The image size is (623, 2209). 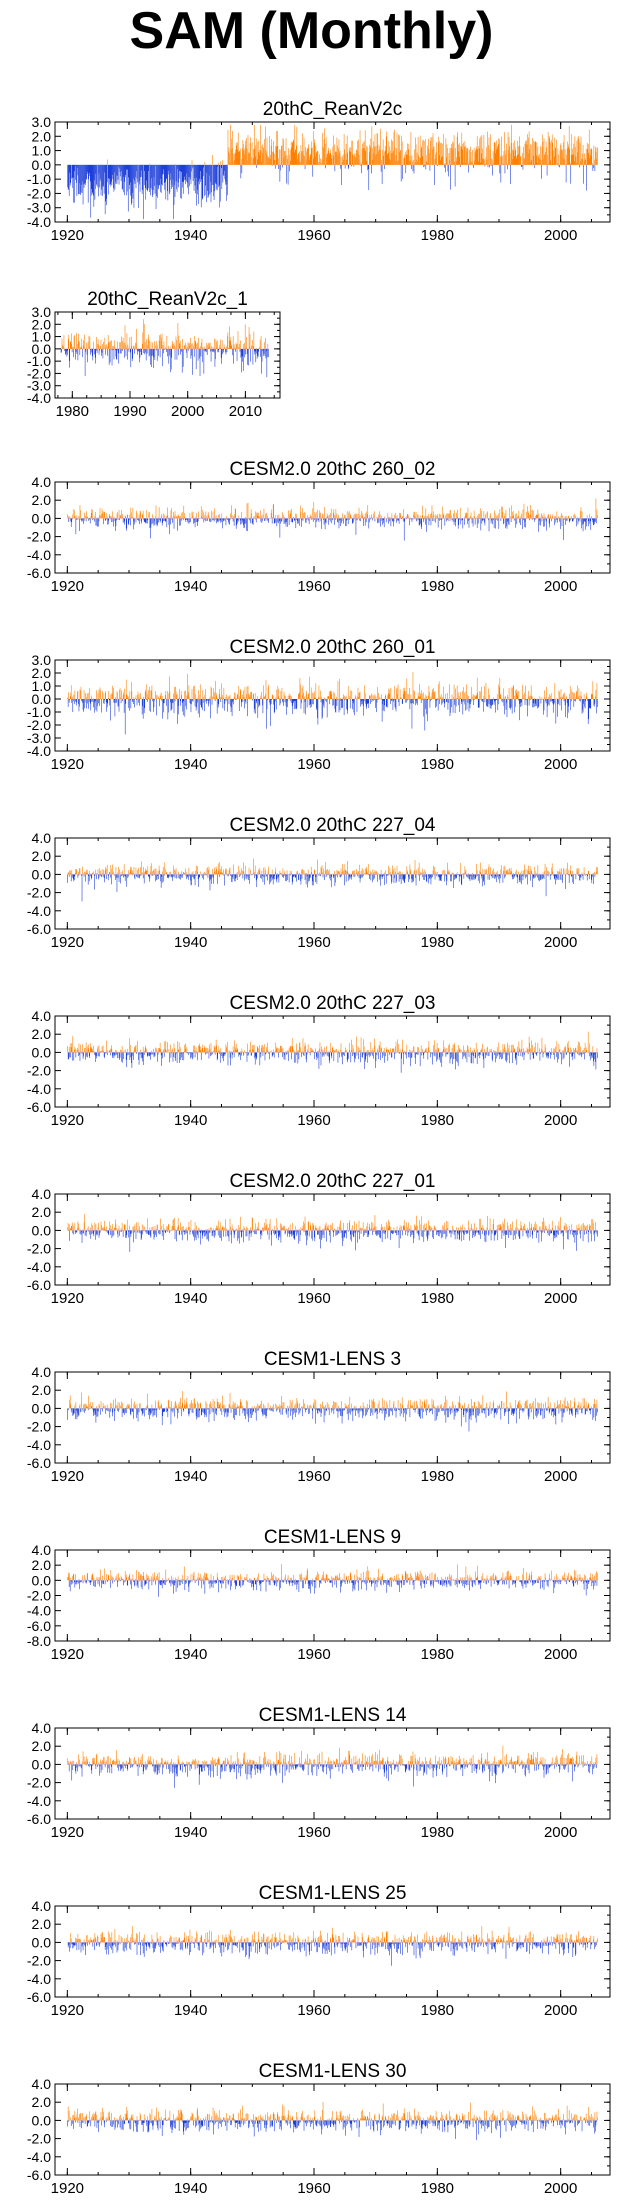 What do you see at coordinates (332, 109) in the screenshot?
I see `chart-title: 20thC_ReanV2c` at bounding box center [332, 109].